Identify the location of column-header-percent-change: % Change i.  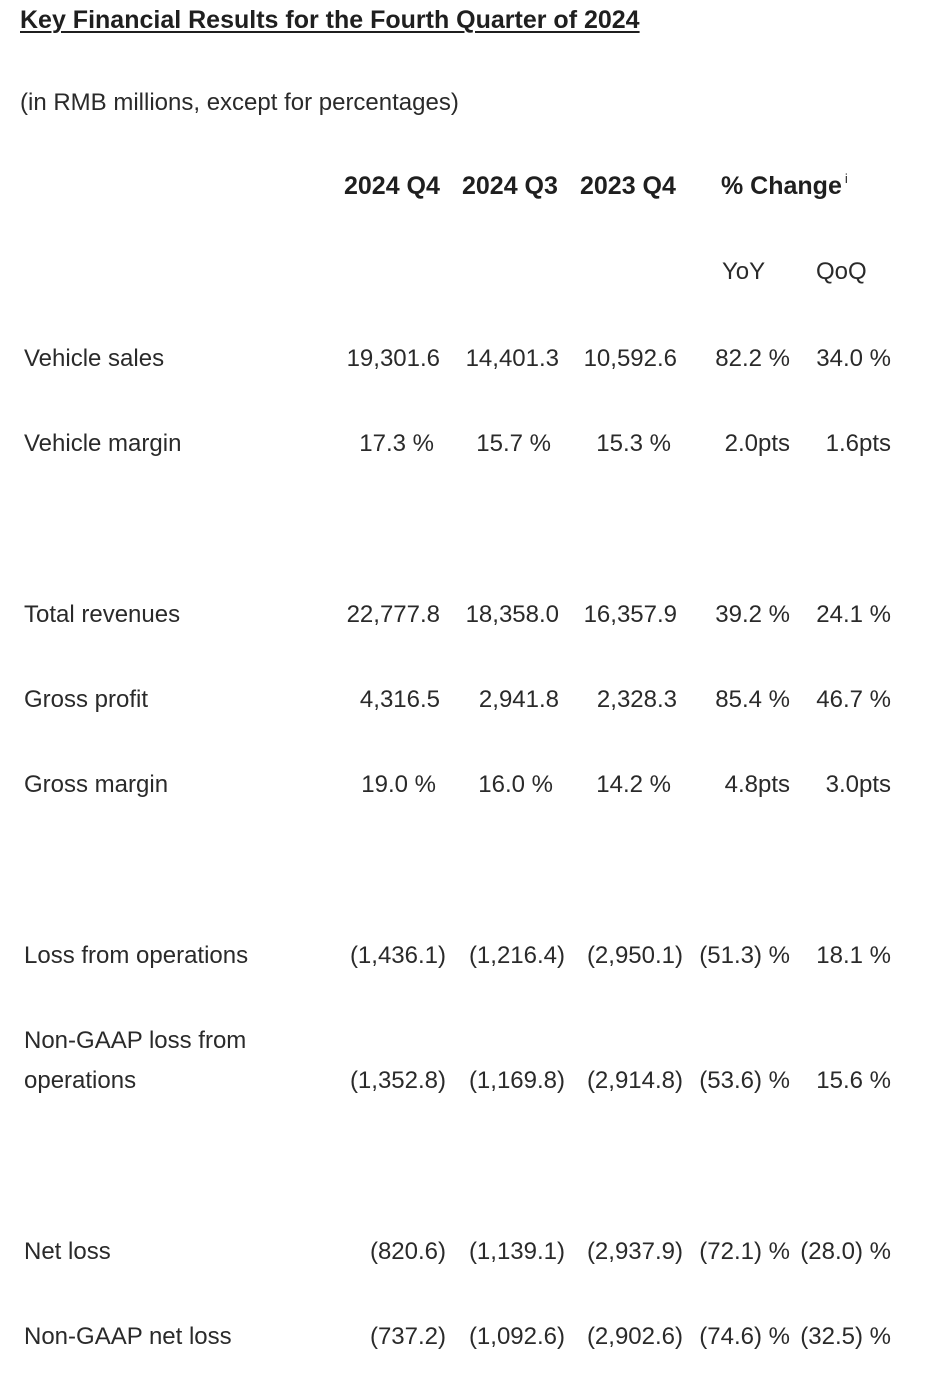
(784, 185).